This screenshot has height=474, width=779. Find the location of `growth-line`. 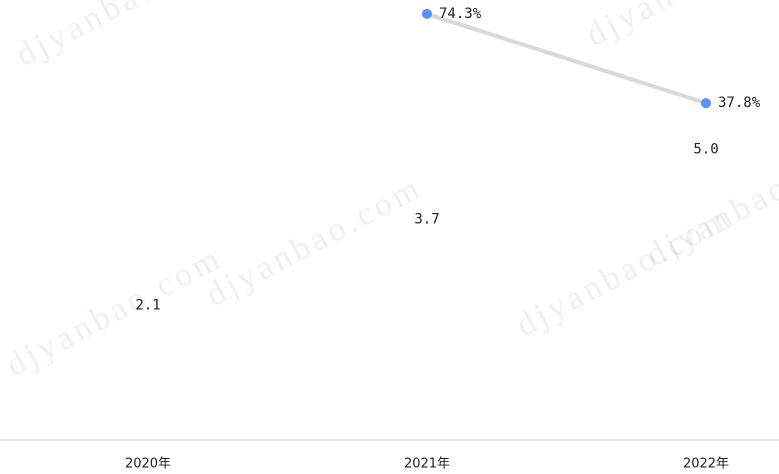

growth-line is located at coordinates (566, 59).